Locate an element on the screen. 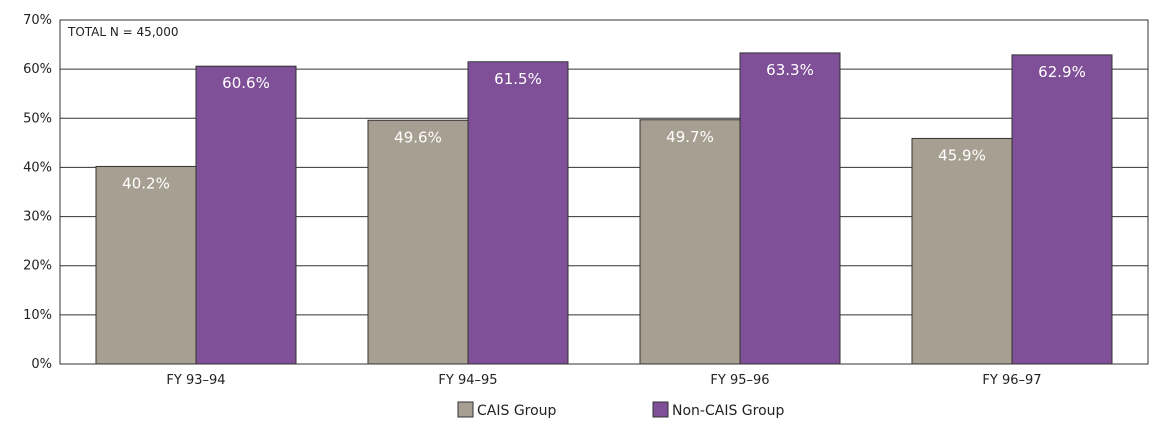 Image resolution: width=1160 pixels, height=432 pixels. x-tick-label: FY 95–96 is located at coordinates (739, 380).